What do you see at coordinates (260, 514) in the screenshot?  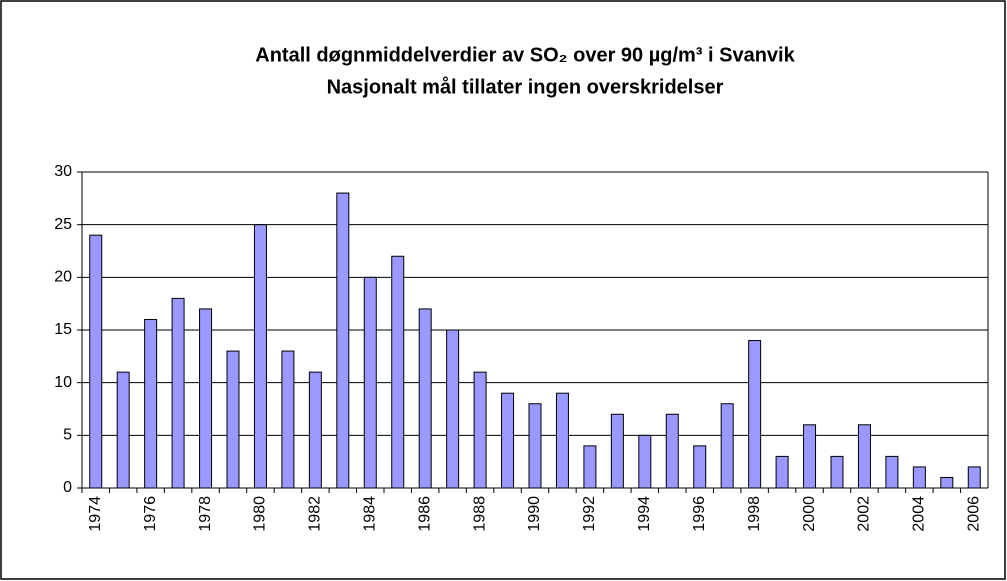 I see `x-tick-label: 1980` at bounding box center [260, 514].